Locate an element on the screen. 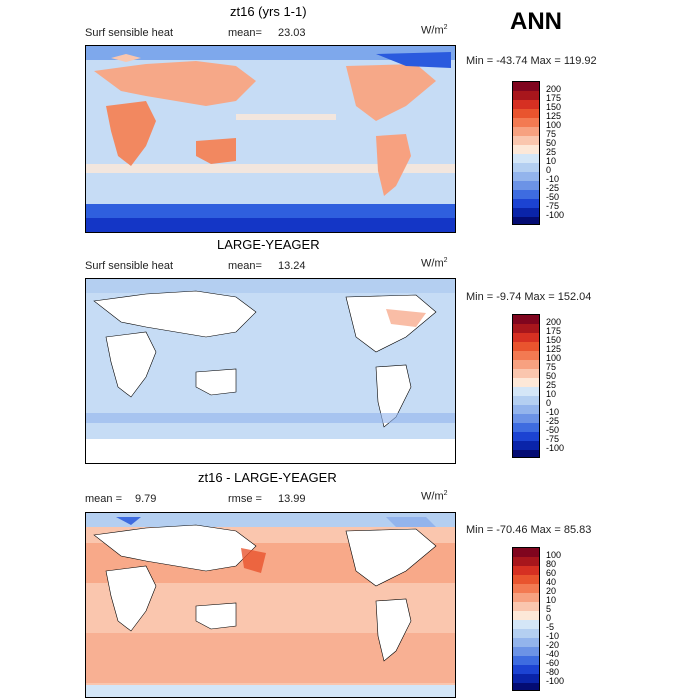 This screenshot has width=700, height=700. colorbar-tick: 60 is located at coordinates (551, 573).